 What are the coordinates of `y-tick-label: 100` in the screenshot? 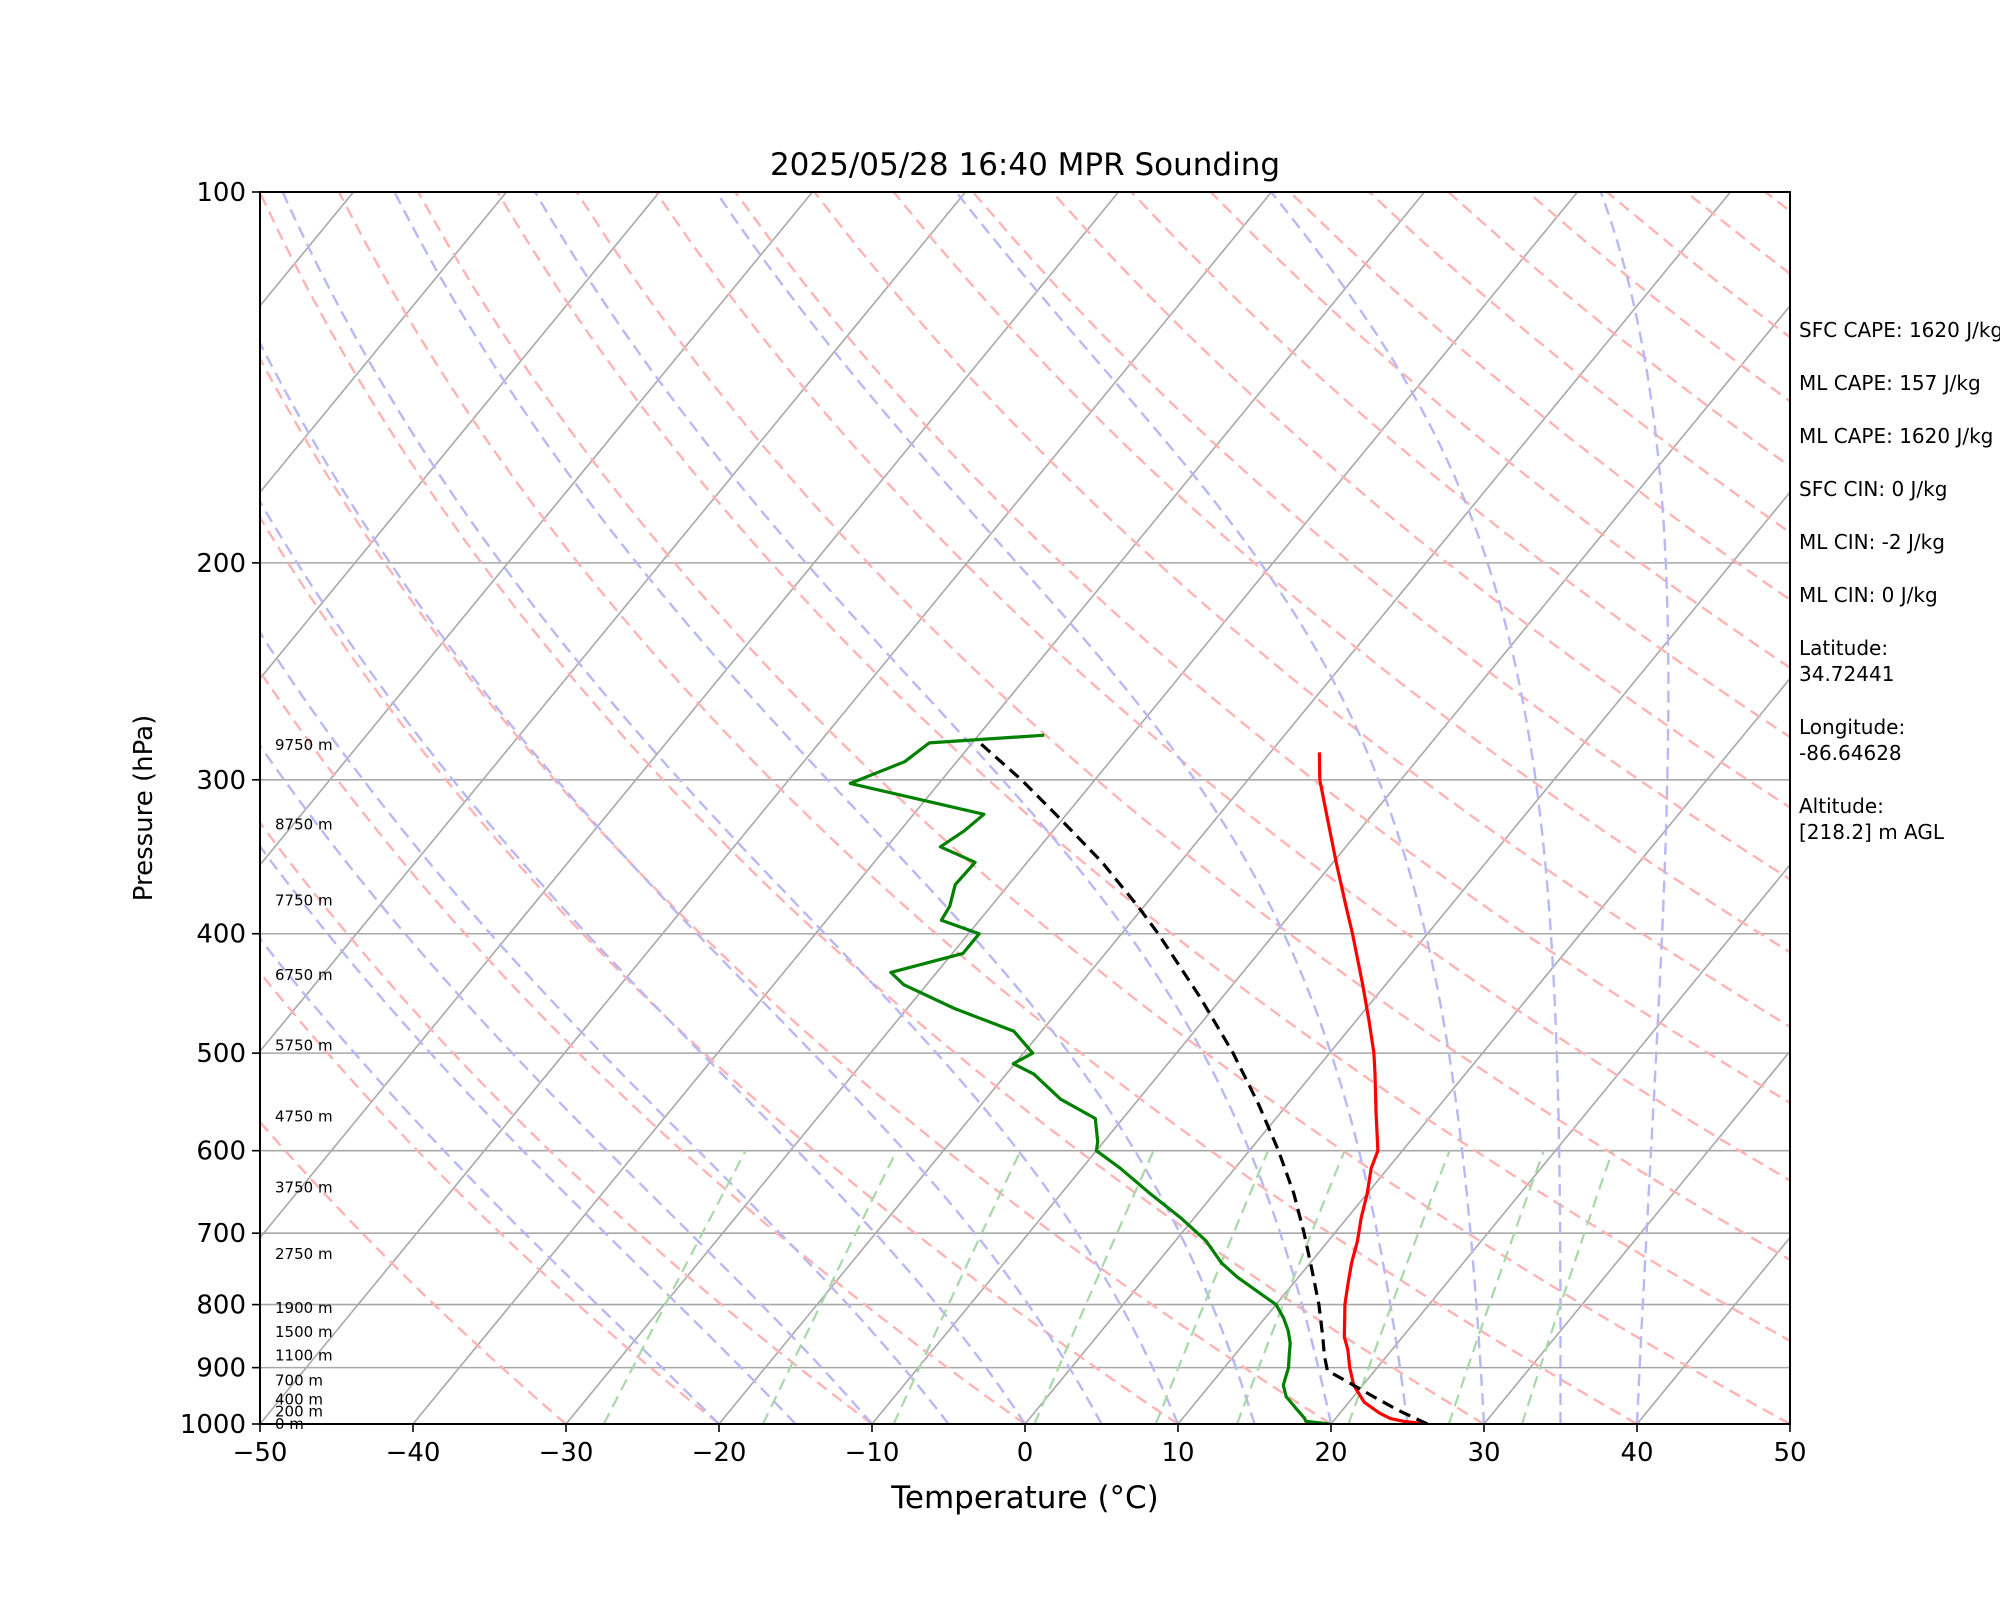 It's located at (221, 193).